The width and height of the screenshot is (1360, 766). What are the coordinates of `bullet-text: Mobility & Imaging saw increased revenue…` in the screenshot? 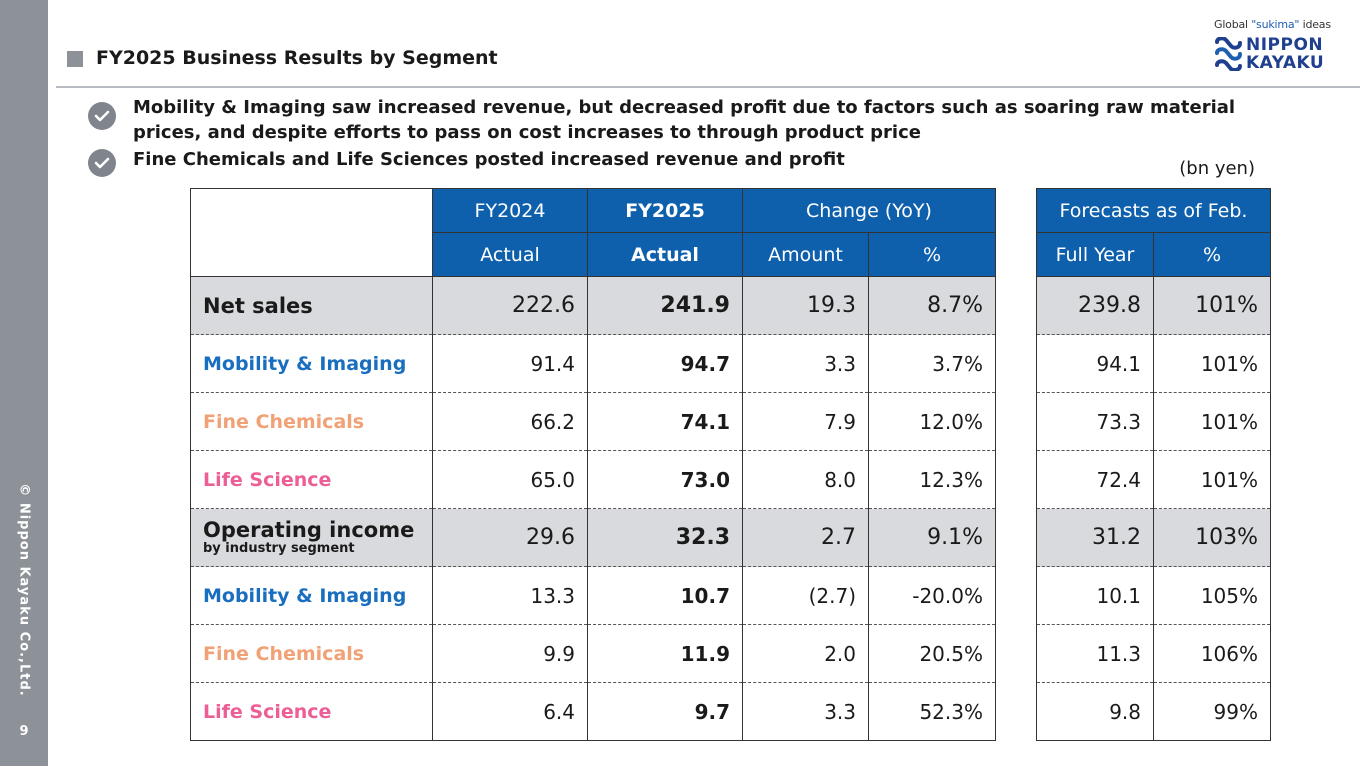 It's located at (684, 120).